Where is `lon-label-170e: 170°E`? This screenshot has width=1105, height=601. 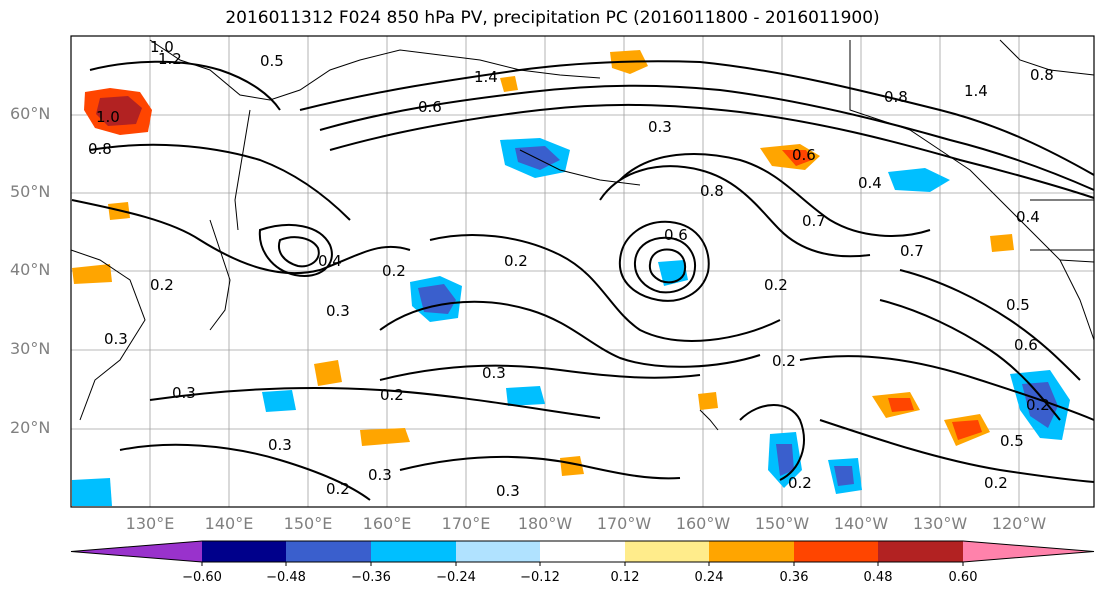 lon-label-170e: 170°E is located at coordinates (466, 523).